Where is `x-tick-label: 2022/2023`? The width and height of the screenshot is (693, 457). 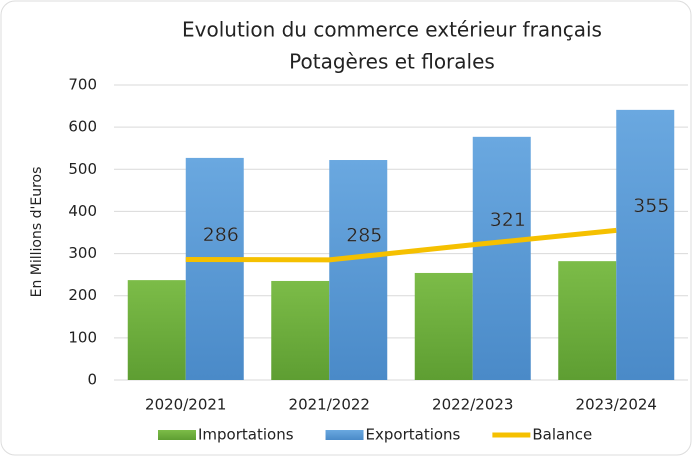 x-tick-label: 2022/2023 is located at coordinates (472, 405).